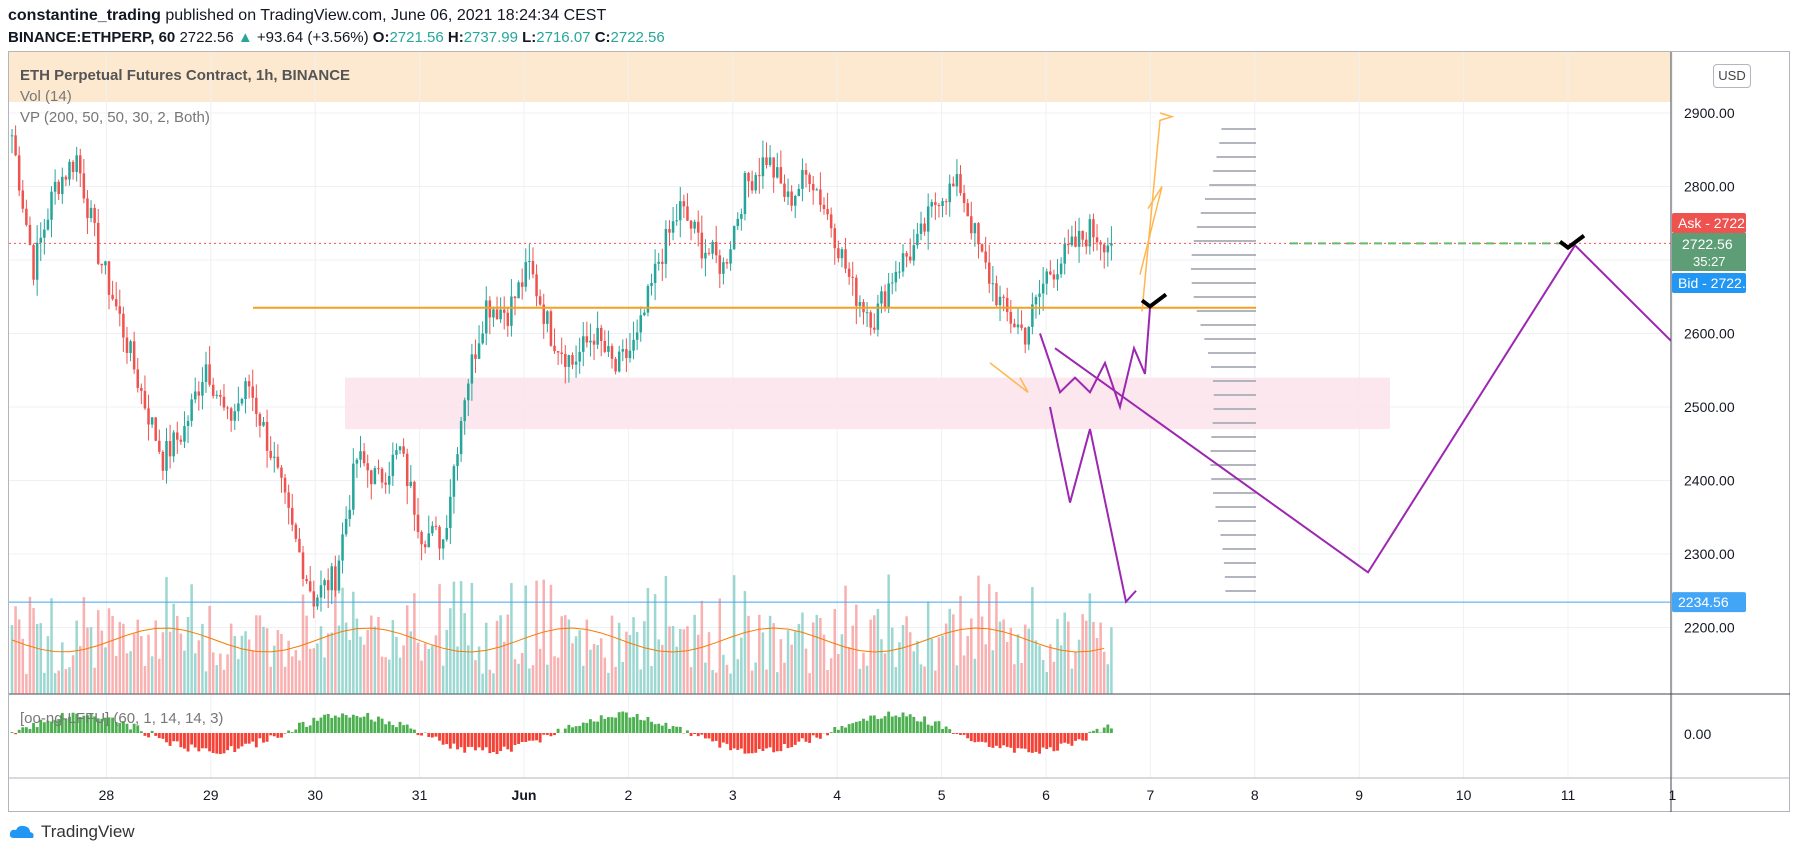 The image size is (1805, 859). I want to click on projection-arrow-up, so click(1151, 230).